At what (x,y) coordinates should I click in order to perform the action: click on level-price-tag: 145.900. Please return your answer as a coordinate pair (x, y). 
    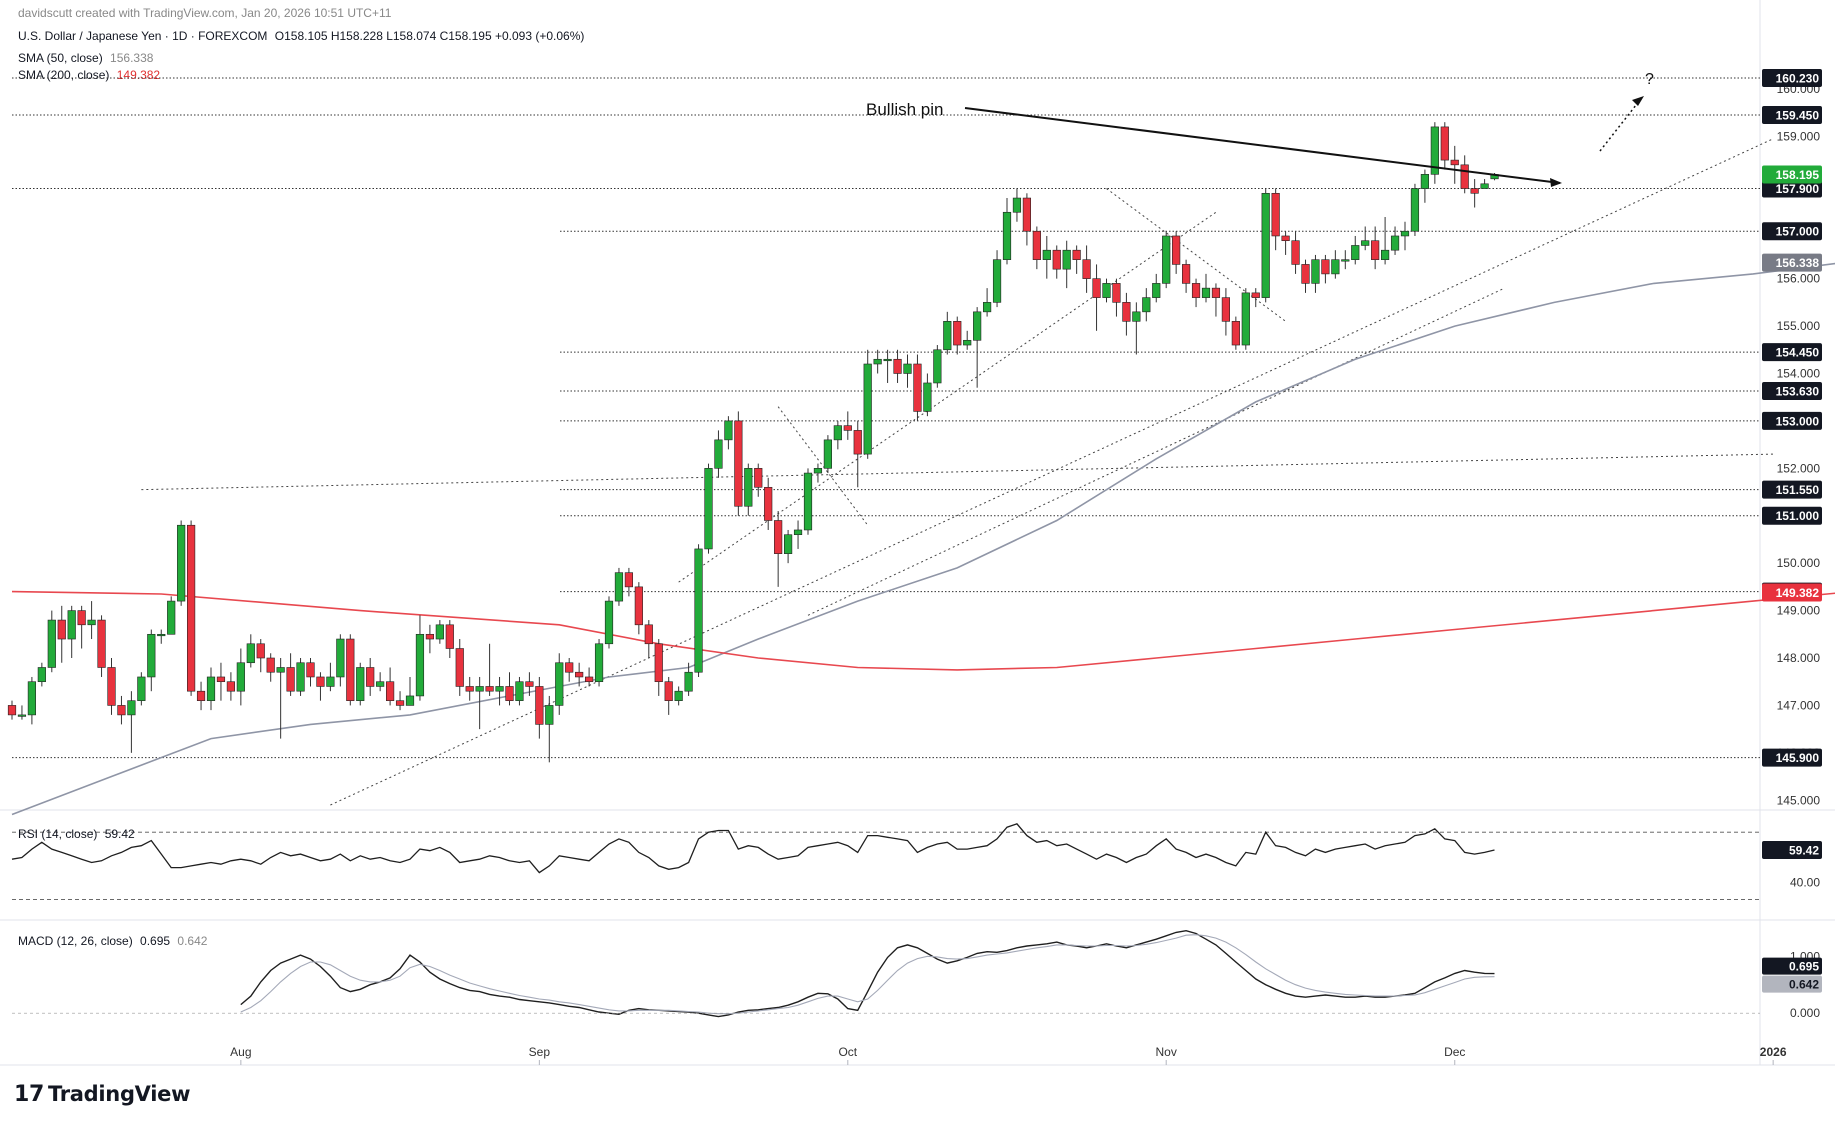
    Looking at the image, I should click on (1798, 758).